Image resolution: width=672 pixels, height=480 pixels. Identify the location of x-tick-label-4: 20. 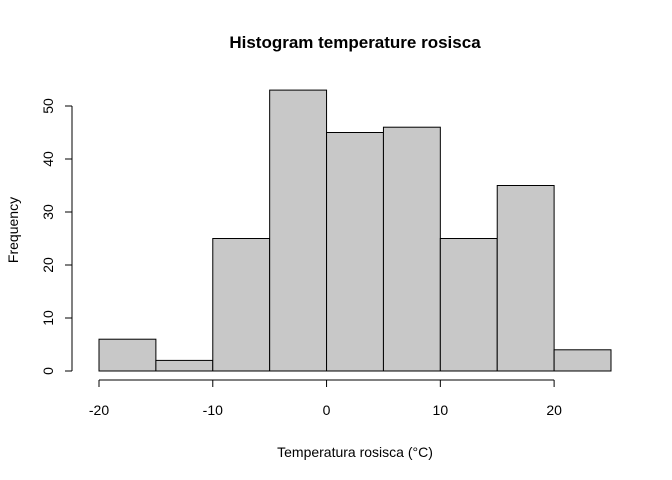
(554, 410).